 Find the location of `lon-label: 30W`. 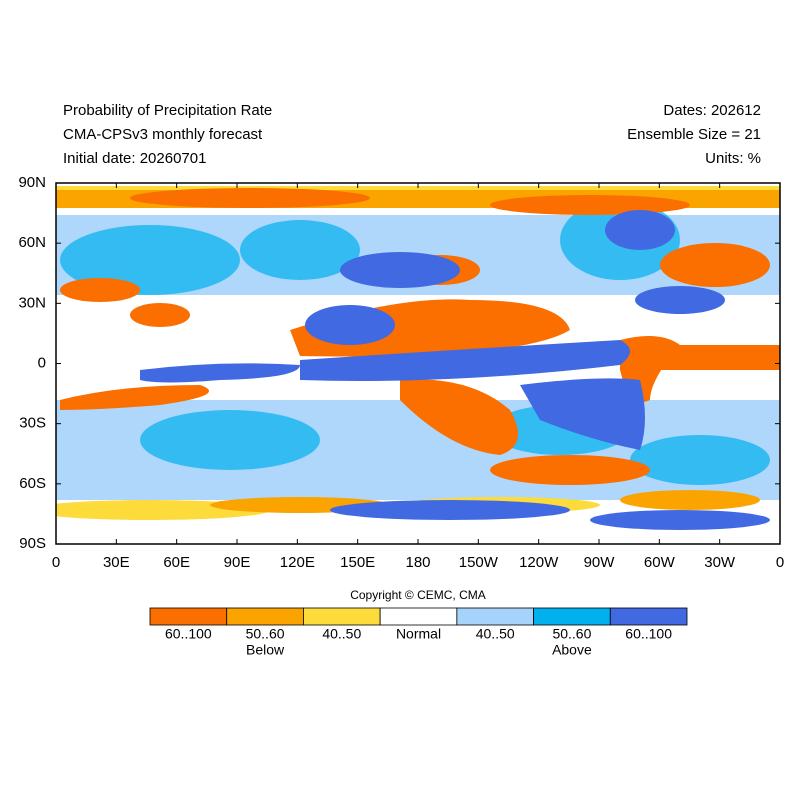

lon-label: 30W is located at coordinates (720, 562).